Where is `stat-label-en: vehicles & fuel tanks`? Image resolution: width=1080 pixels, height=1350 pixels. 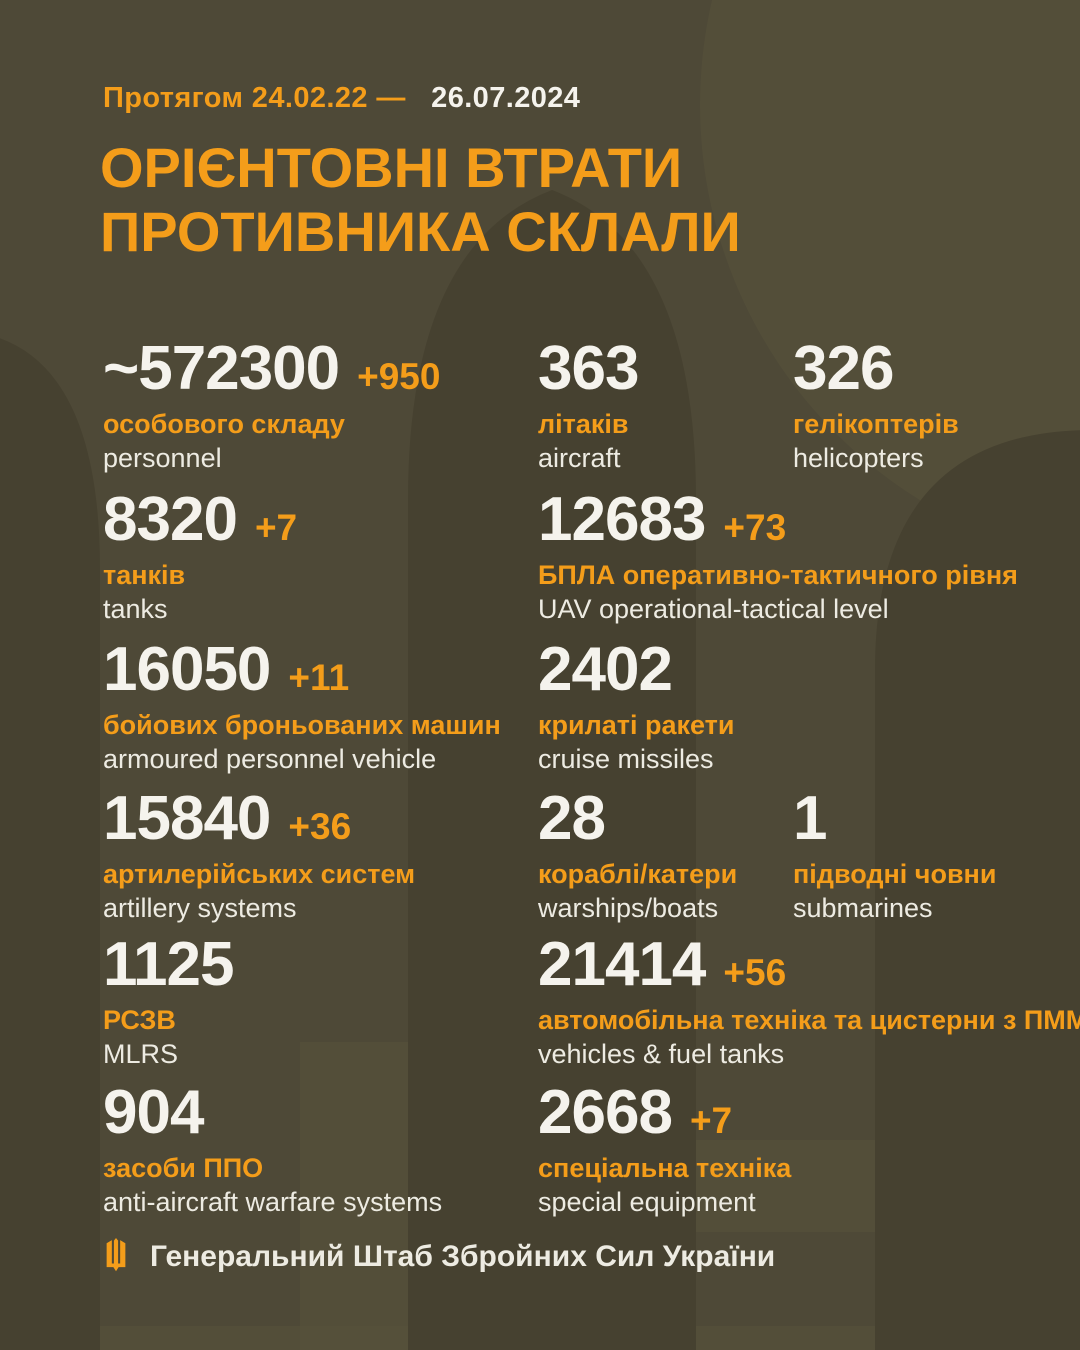 stat-label-en: vehicles & fuel tanks is located at coordinates (661, 1054).